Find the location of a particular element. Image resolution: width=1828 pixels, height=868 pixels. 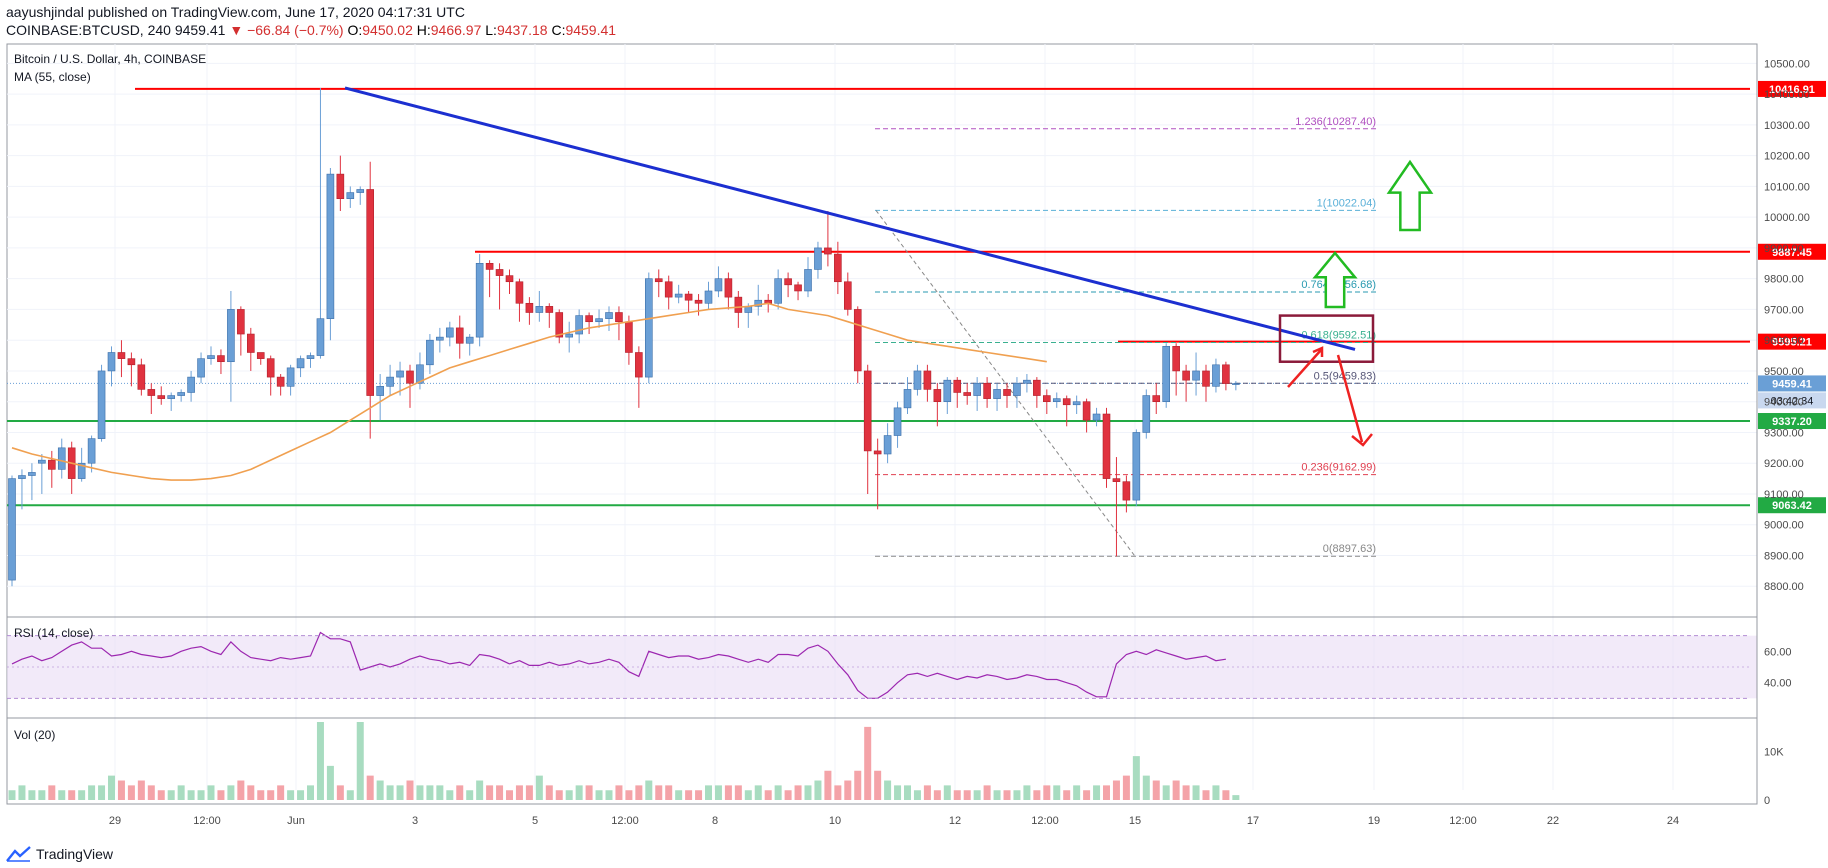

price-tick-label: 9400.00 is located at coordinates (1784, 403).